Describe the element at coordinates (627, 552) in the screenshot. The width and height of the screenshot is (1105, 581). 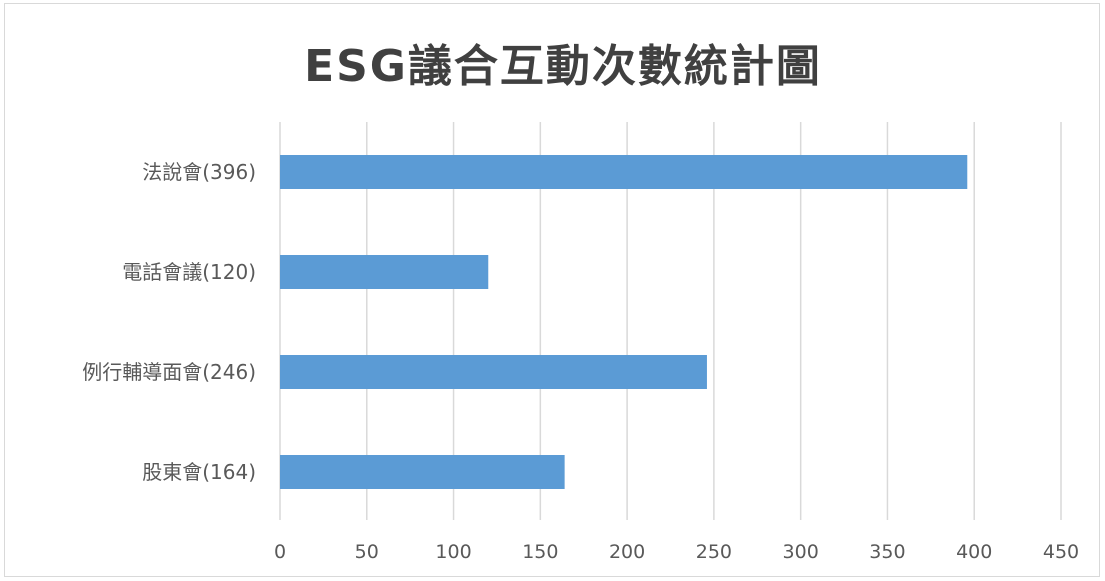
I see `x-tick-label-200: 200` at that location.